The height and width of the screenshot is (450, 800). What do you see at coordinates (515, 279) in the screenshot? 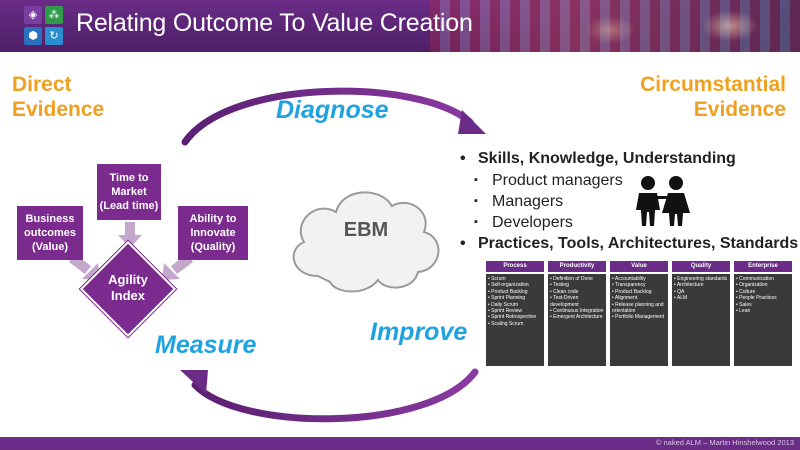
I see `area-item: Scrum` at bounding box center [515, 279].